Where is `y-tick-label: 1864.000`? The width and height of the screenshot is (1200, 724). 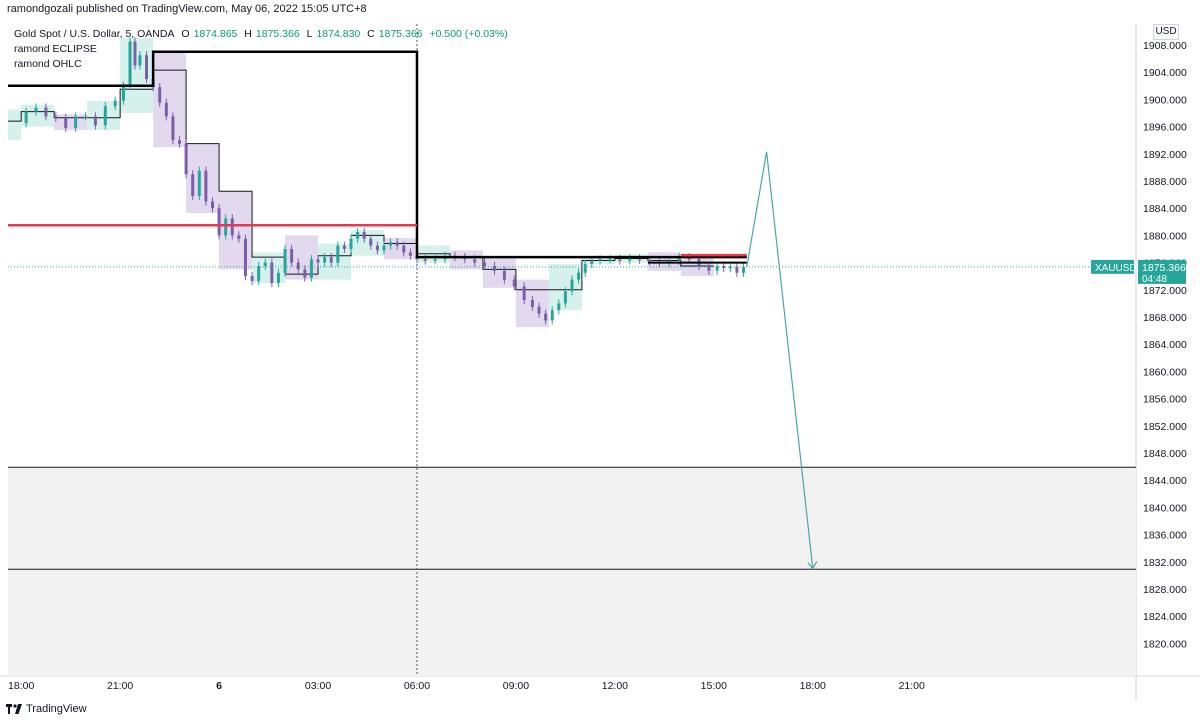
y-tick-label: 1864.000 is located at coordinates (1165, 345).